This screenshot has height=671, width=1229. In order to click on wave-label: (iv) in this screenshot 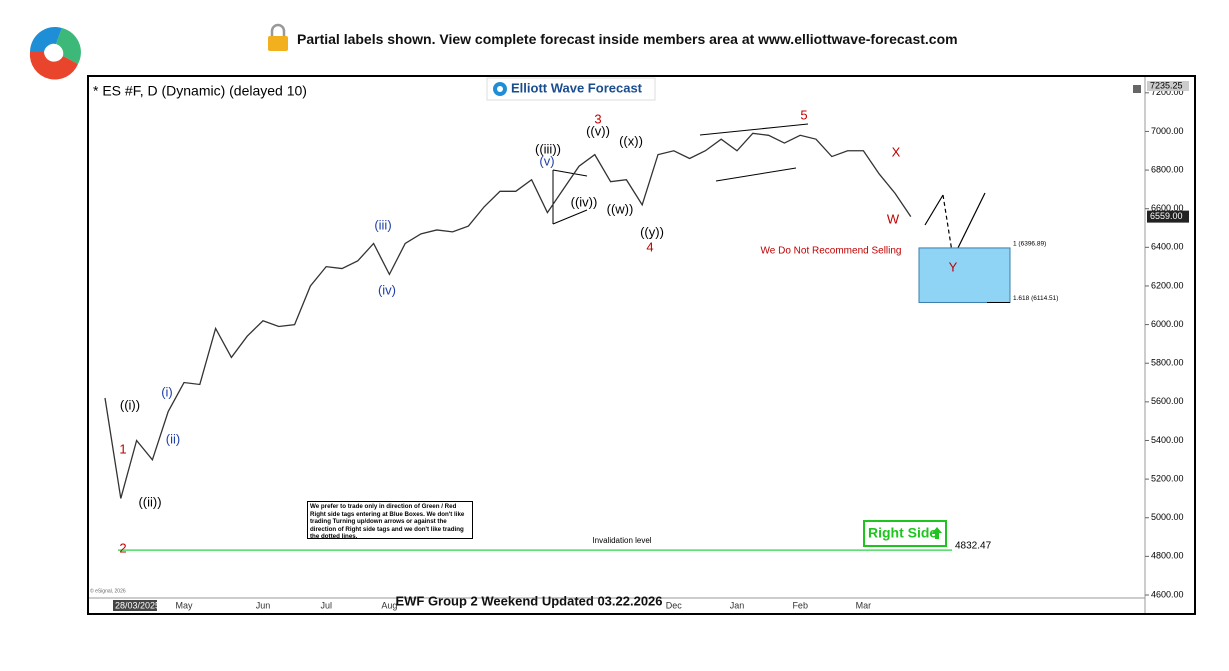, I will do `click(387, 289)`.